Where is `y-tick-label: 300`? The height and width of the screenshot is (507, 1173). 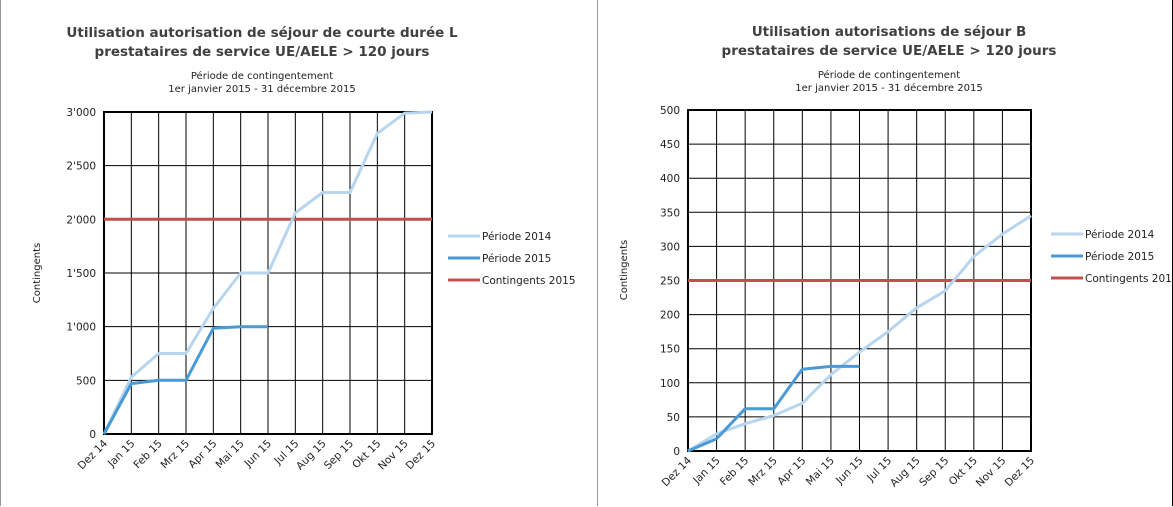
y-tick-label: 300 is located at coordinates (670, 247).